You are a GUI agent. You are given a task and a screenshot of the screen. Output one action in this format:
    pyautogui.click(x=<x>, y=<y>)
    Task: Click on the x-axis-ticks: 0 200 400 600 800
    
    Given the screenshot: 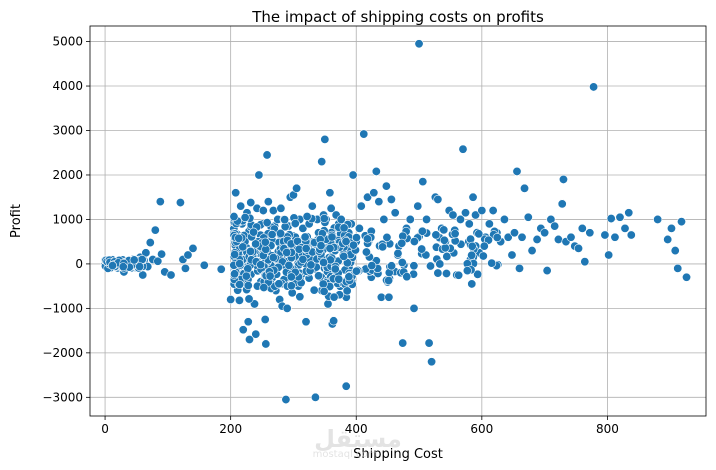 What is the action you would take?
    pyautogui.click(x=360, y=426)
    